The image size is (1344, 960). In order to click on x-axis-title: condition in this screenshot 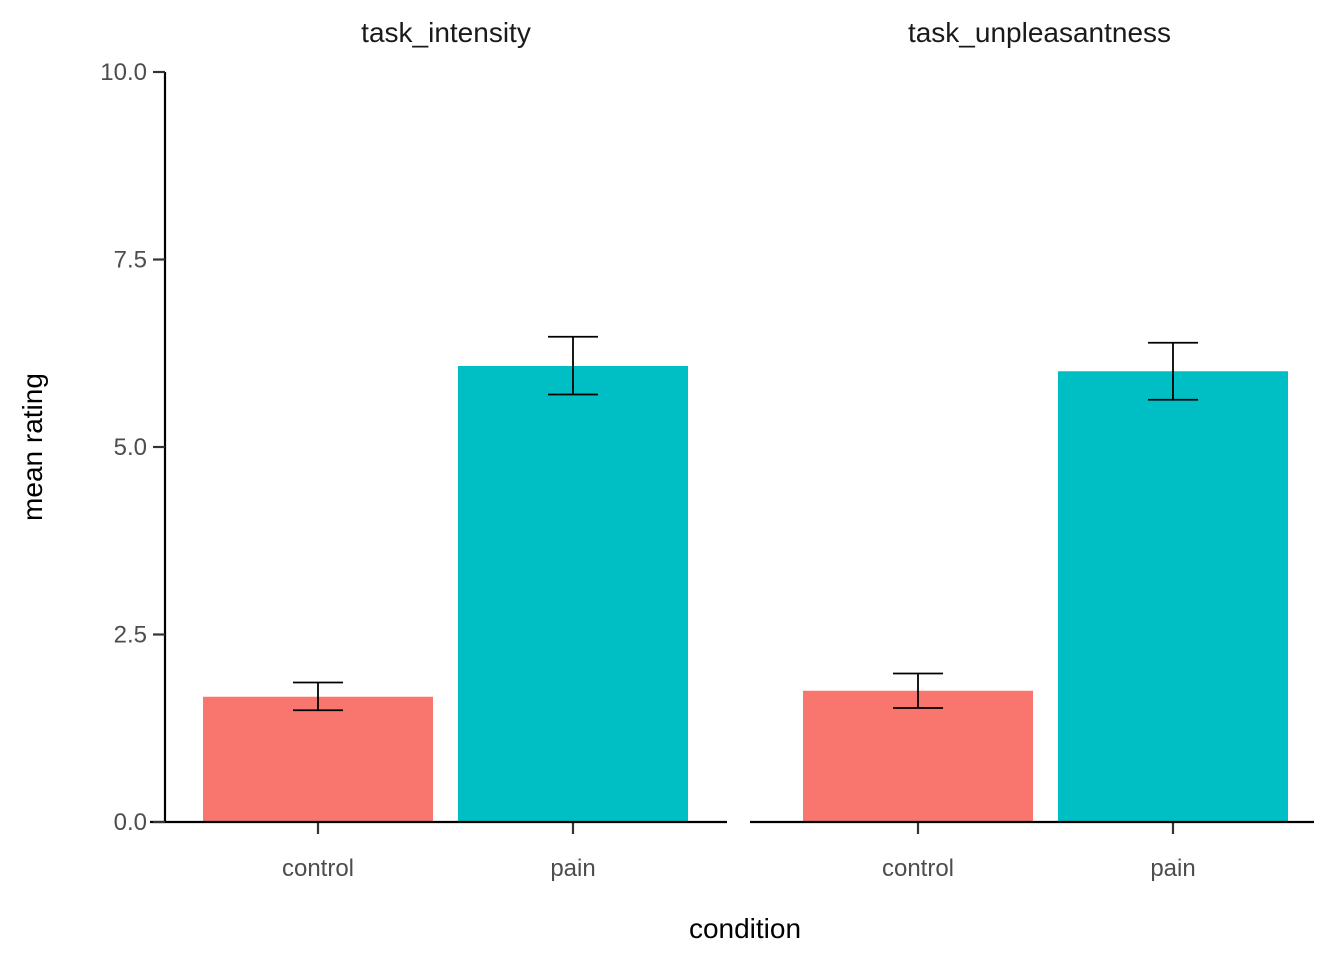, I will do `click(745, 928)`.